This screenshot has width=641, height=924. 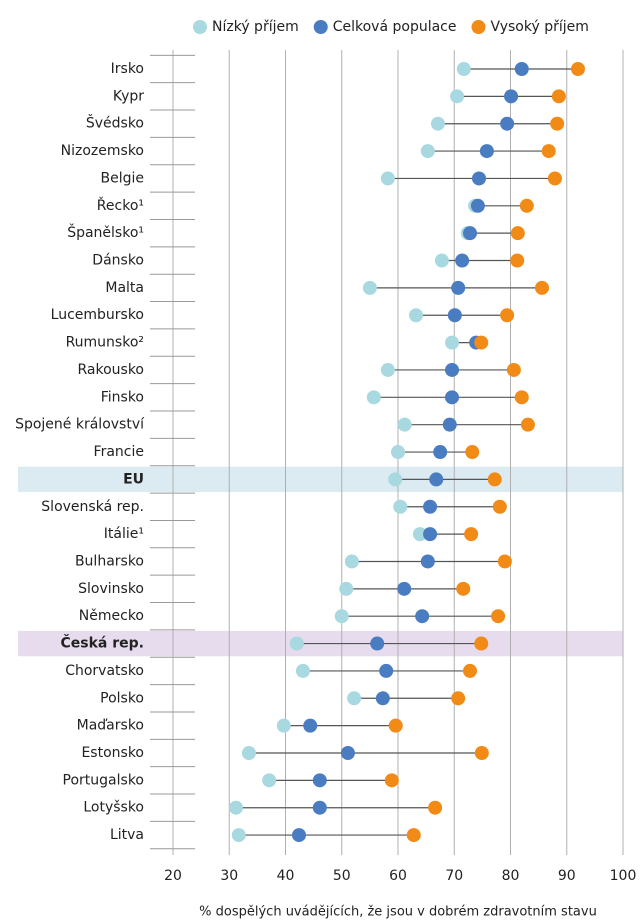 What do you see at coordinates (110, 726) in the screenshot?
I see `y-tick-label: Maďarsko` at bounding box center [110, 726].